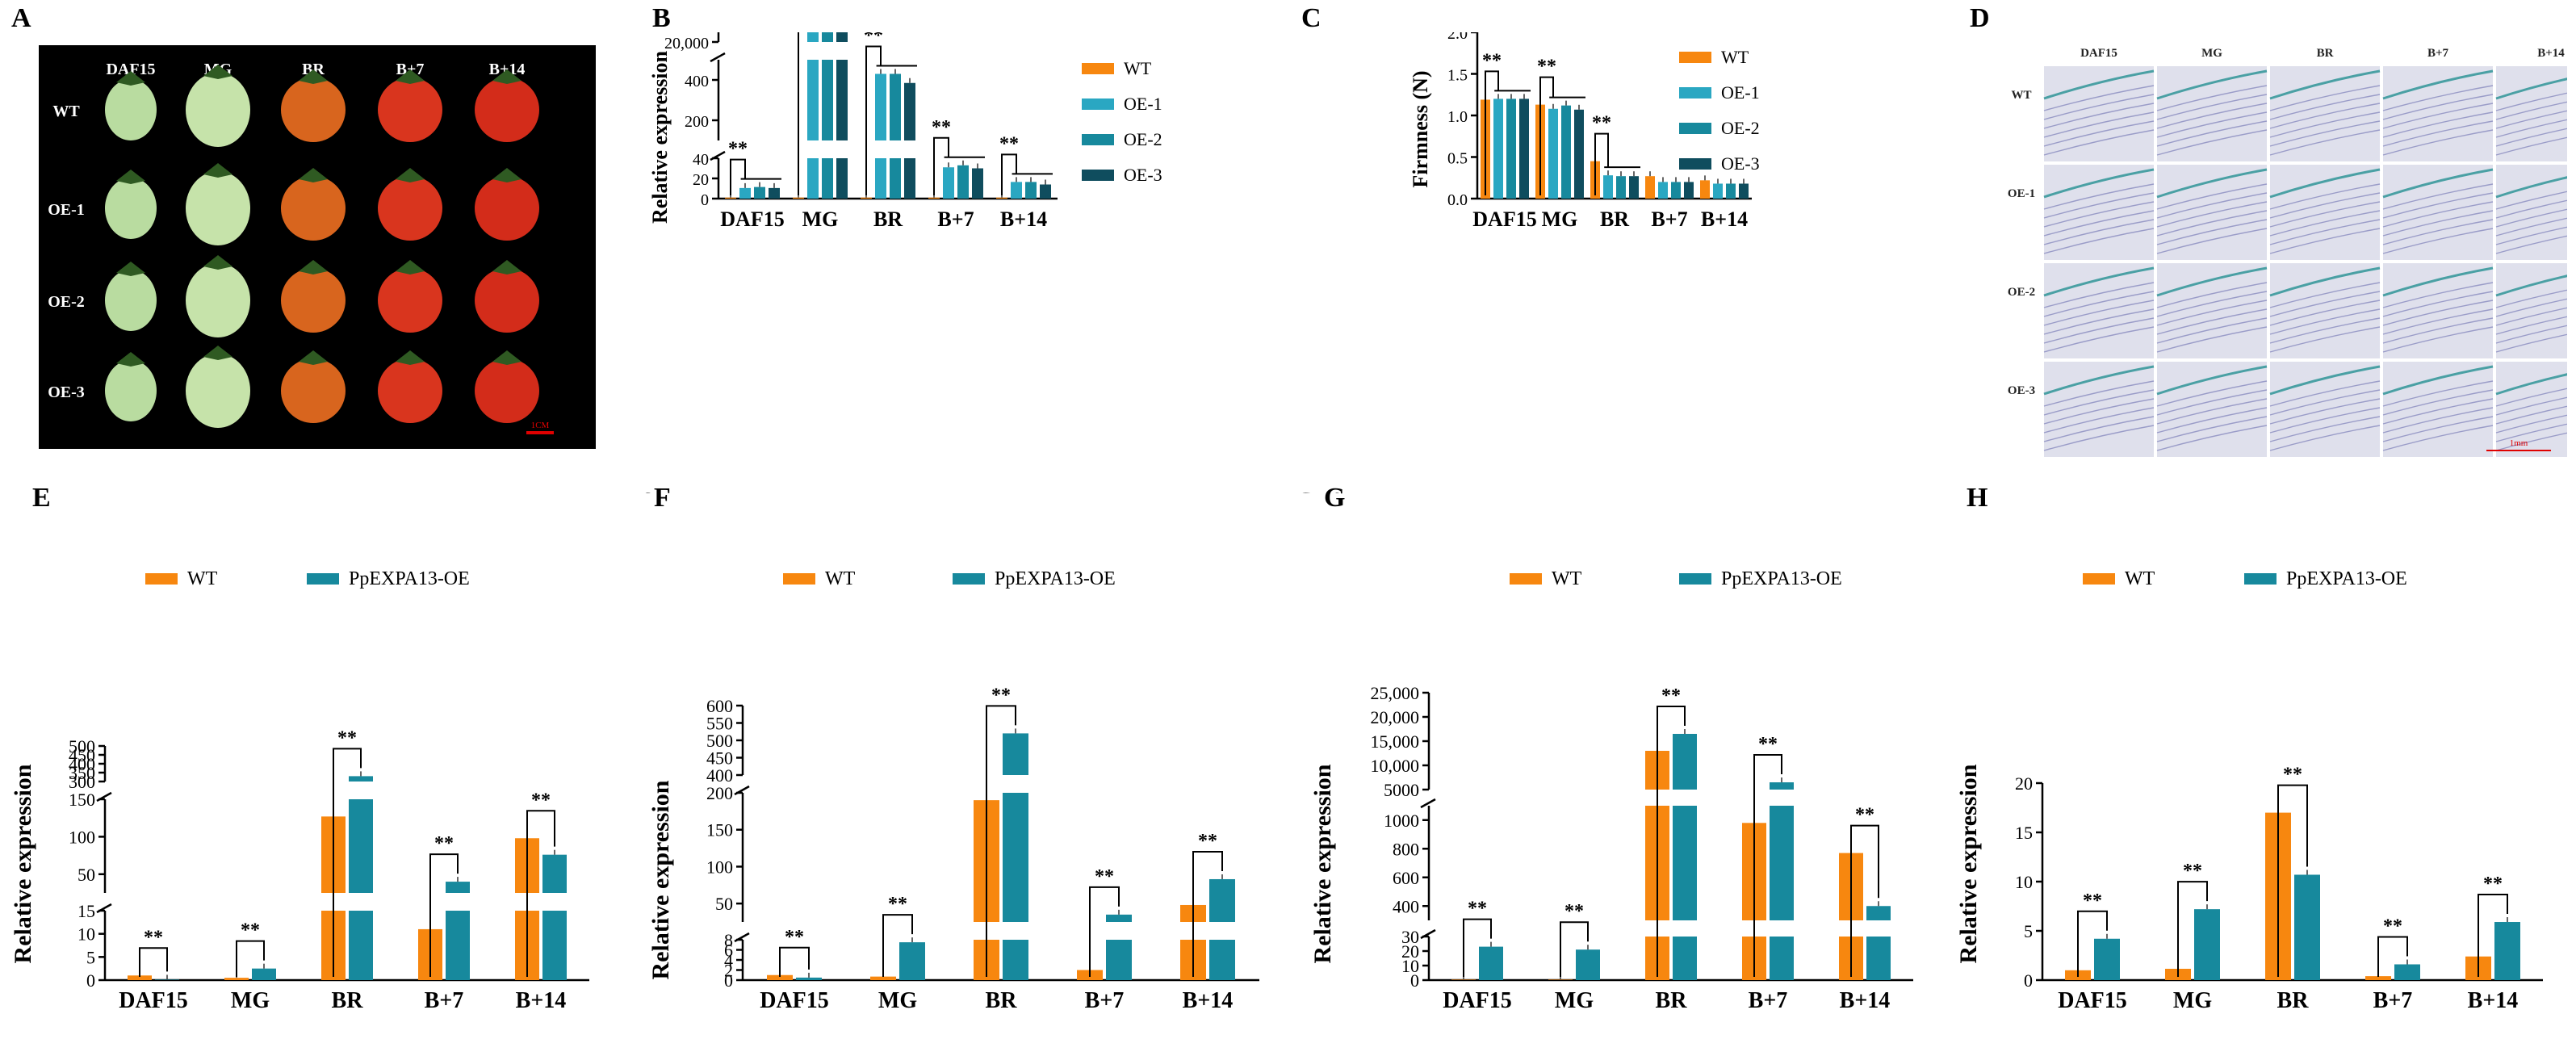 This screenshot has height=1056, width=2576. What do you see at coordinates (1420, 128) in the screenshot?
I see `y-axis-label: Firmness (N)` at bounding box center [1420, 128].